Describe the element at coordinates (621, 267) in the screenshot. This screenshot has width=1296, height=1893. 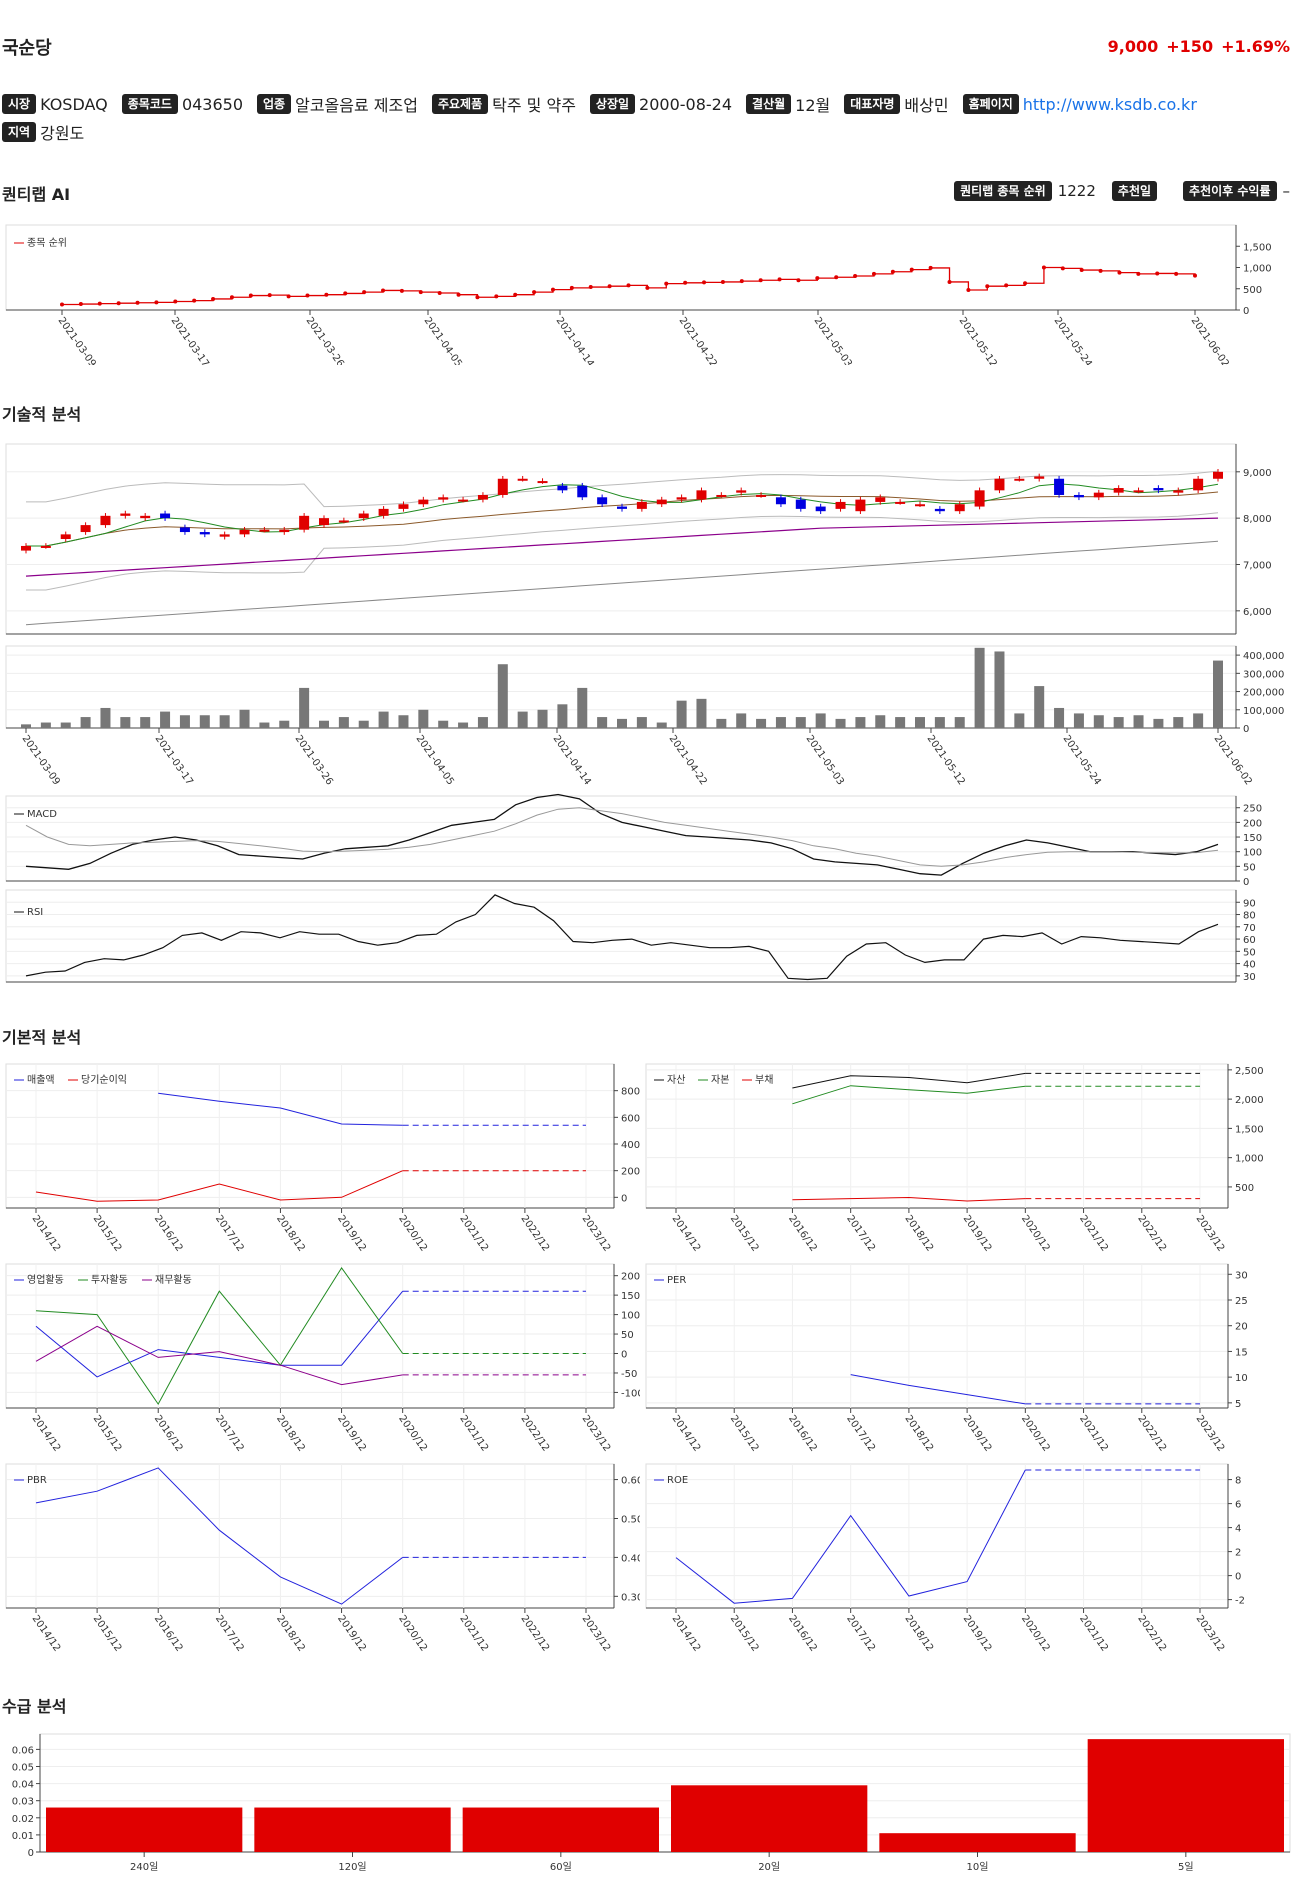
I see `plot-area` at that location.